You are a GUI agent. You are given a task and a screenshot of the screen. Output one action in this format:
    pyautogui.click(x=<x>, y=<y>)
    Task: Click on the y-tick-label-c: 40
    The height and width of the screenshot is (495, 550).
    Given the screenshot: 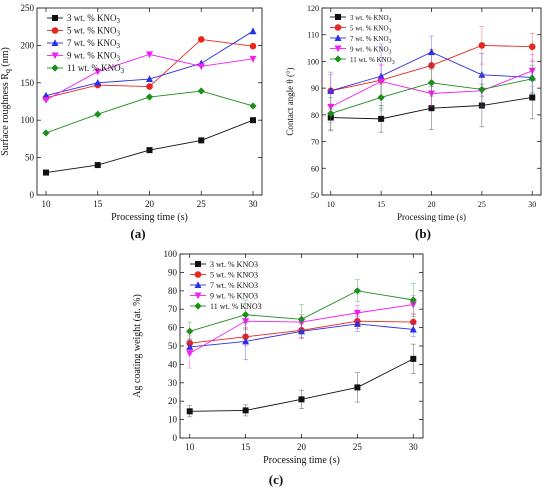 What is the action you would take?
    pyautogui.click(x=173, y=364)
    